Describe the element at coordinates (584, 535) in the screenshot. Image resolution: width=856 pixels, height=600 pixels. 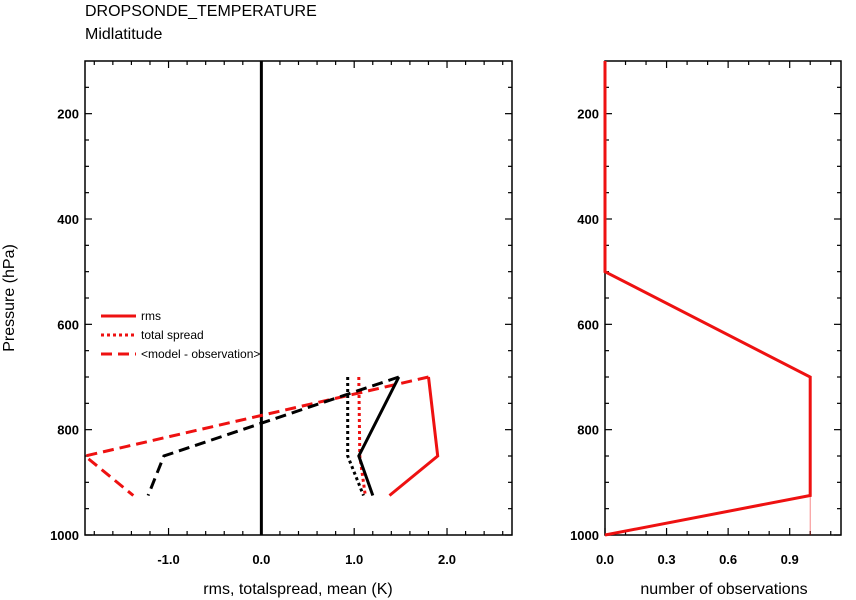
I see `right-y-tick-label: 1000` at that location.